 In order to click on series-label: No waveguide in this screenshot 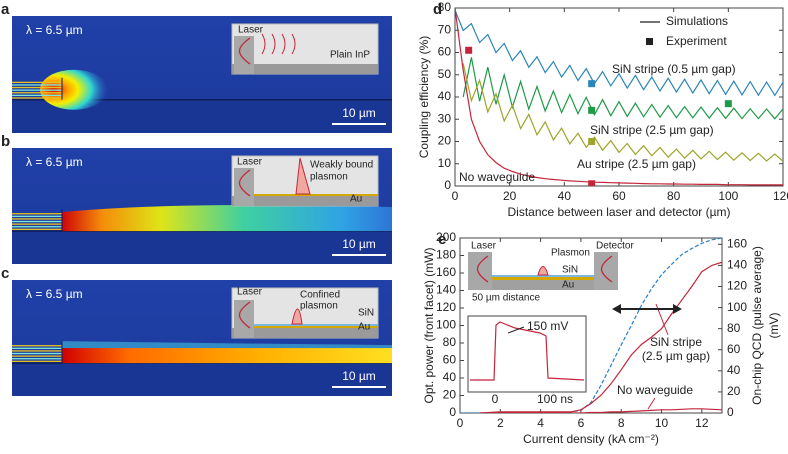, I will do `click(497, 177)`.